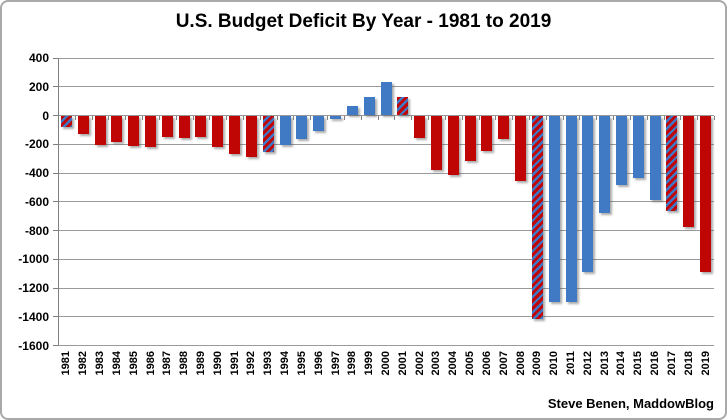  Describe the element at coordinates (453, 362) in the screenshot. I see `x-axis-label: 2004` at that location.